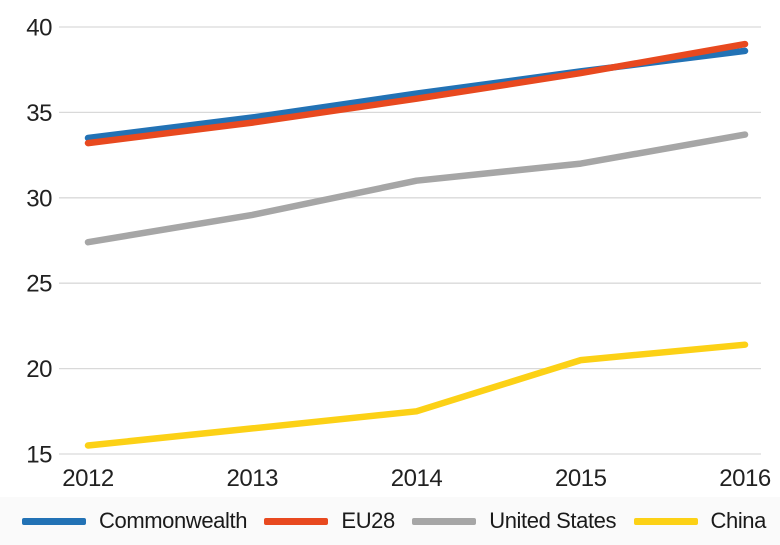  I want to click on x-tick-label: 2012, so click(88, 478).